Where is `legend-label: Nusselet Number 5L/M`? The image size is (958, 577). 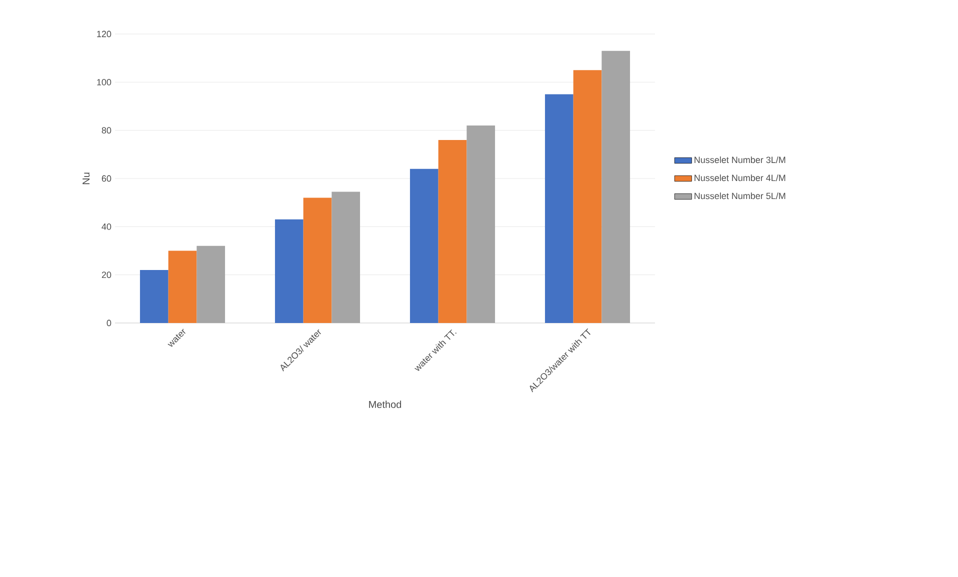 legend-label: Nusselet Number 5L/M is located at coordinates (740, 196).